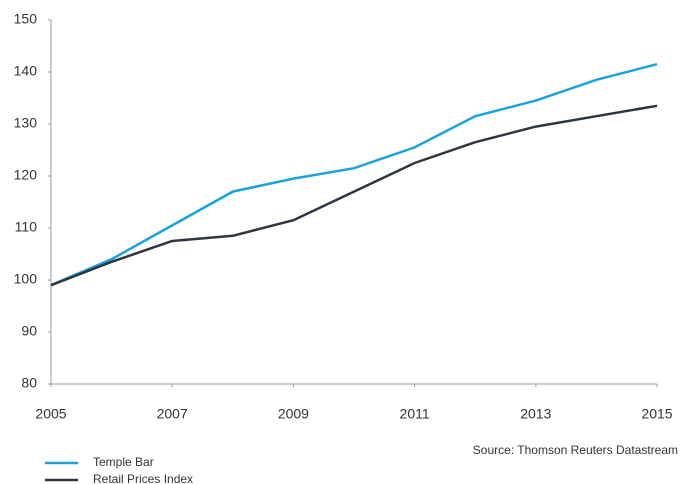 This screenshot has height=484, width=681. I want to click on x-tick-label: 2007, so click(172, 414).